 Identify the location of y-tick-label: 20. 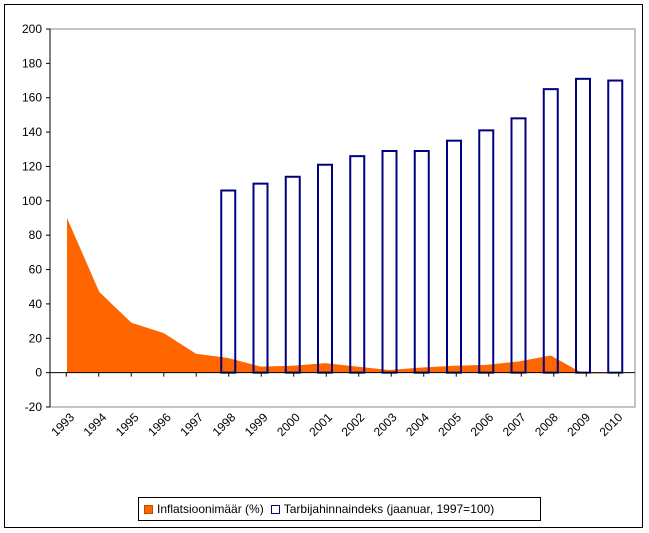
(36, 338).